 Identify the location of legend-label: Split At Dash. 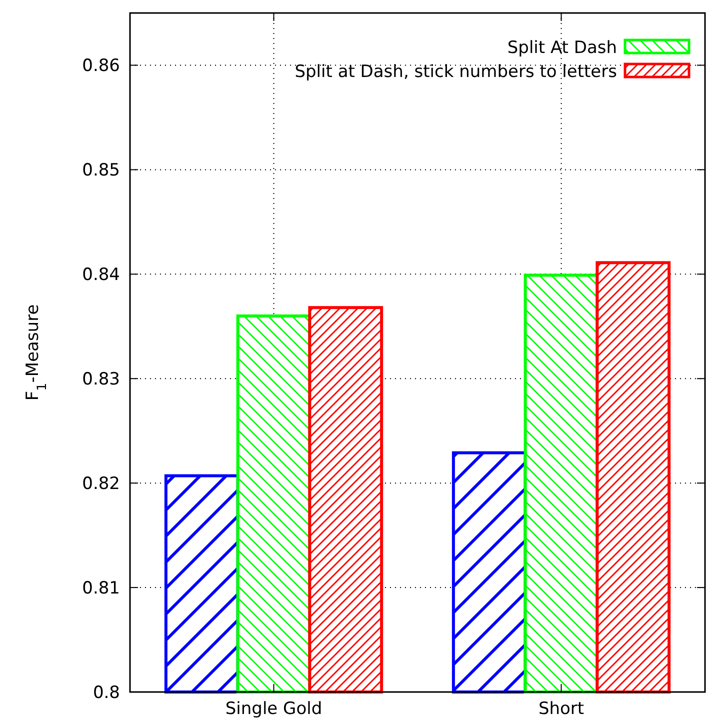
(562, 48).